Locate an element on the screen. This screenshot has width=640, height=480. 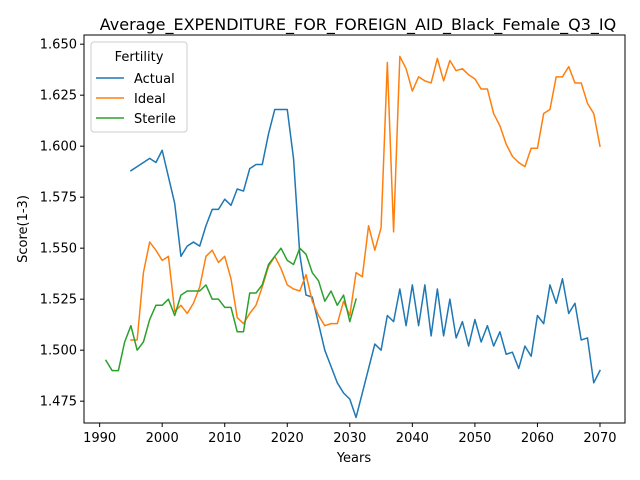
series-line-sterile is located at coordinates (230, 309).